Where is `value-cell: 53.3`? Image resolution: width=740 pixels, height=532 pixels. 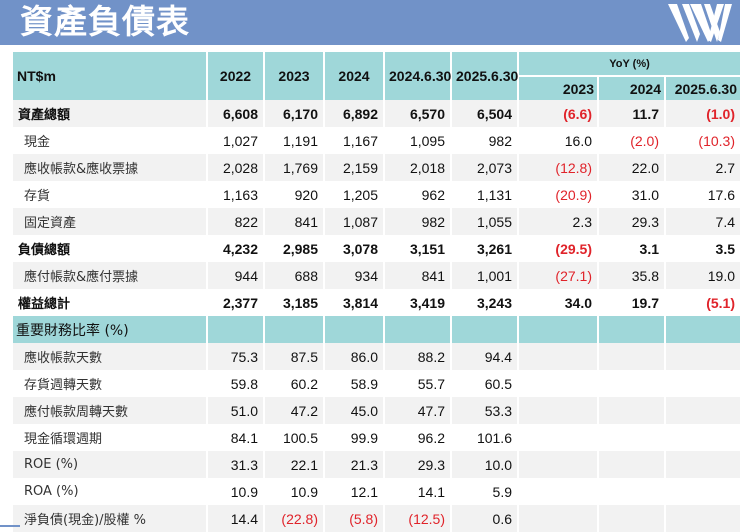
value-cell: 53.3 is located at coordinates (485, 410).